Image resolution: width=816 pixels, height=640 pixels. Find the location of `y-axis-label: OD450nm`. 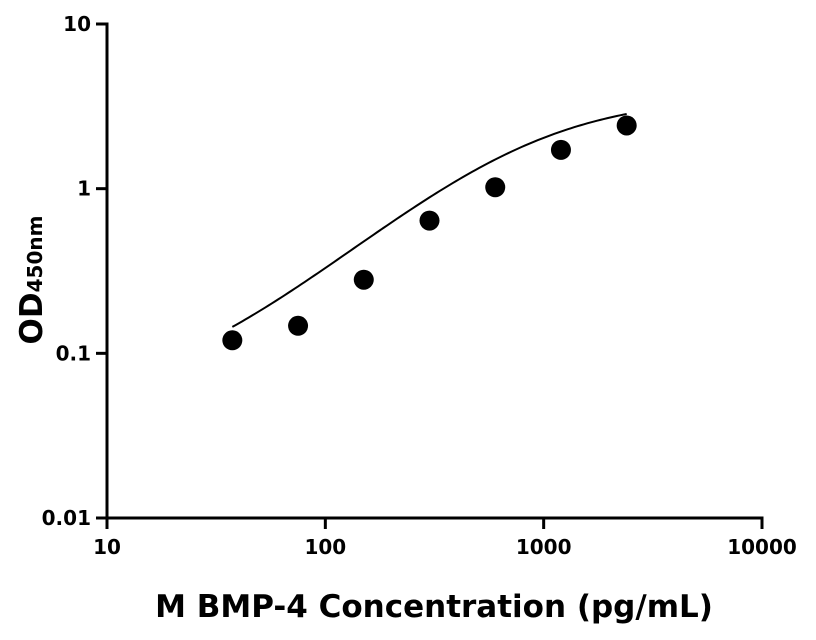

y-axis-label: OD450nm is located at coordinates (32, 280).